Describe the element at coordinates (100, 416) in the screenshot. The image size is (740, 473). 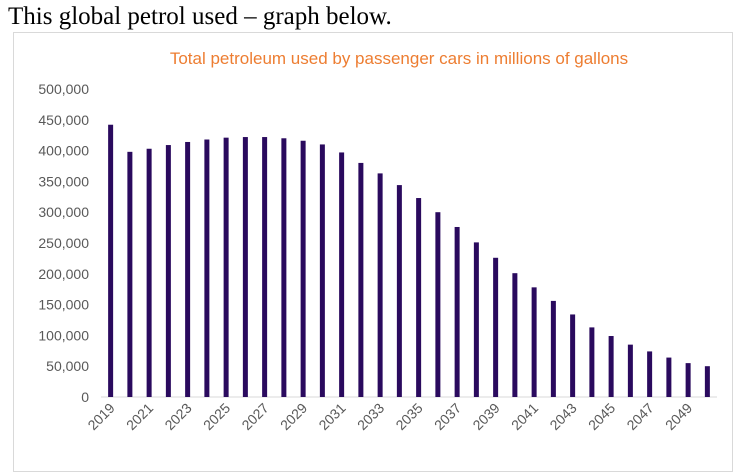
I see `x-tick-label: 2019` at that location.